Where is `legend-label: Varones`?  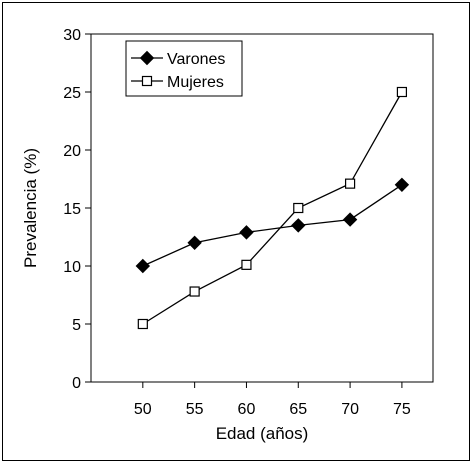
legend-label: Varones is located at coordinates (196, 59).